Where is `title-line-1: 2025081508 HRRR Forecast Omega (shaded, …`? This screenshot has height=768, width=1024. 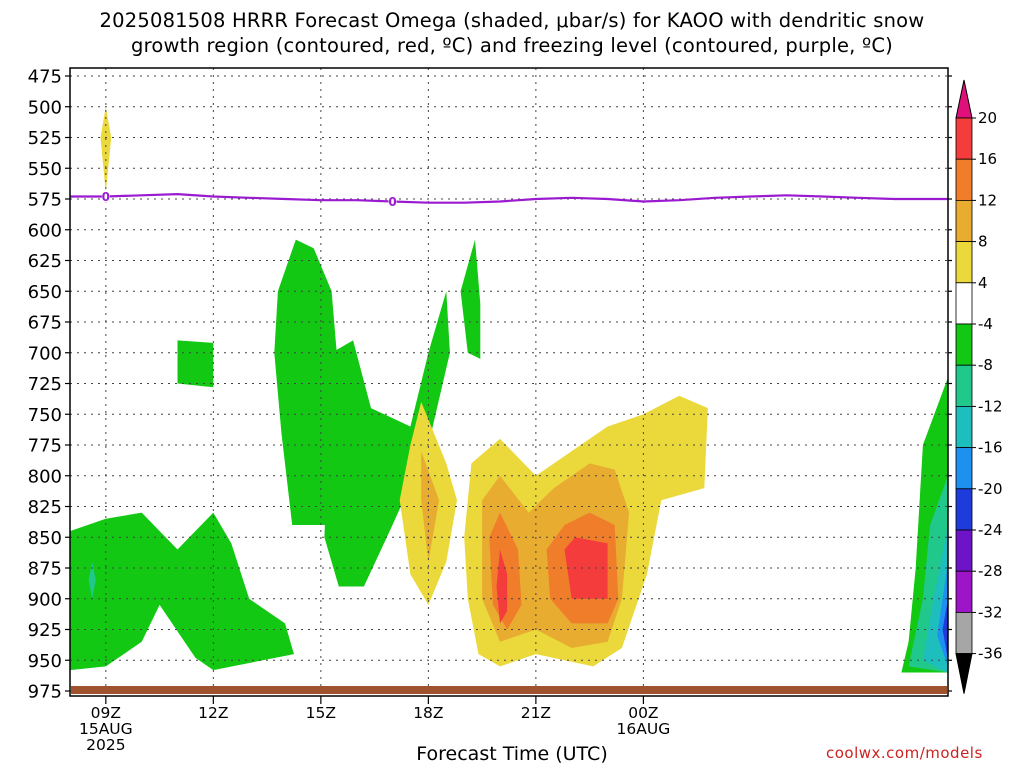 title-line-1: 2025081508 HRRR Forecast Omega (shaded, … is located at coordinates (512, 20).